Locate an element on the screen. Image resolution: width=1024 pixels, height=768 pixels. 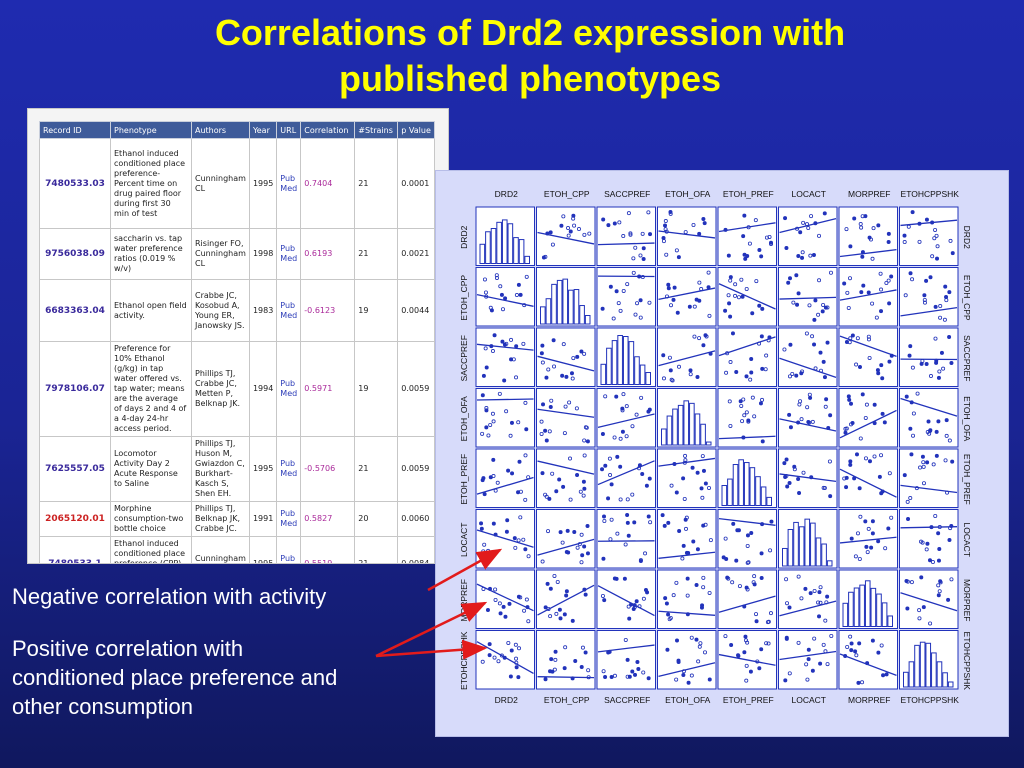
record-id-link: 7480533.03 is located at coordinates (75, 183).